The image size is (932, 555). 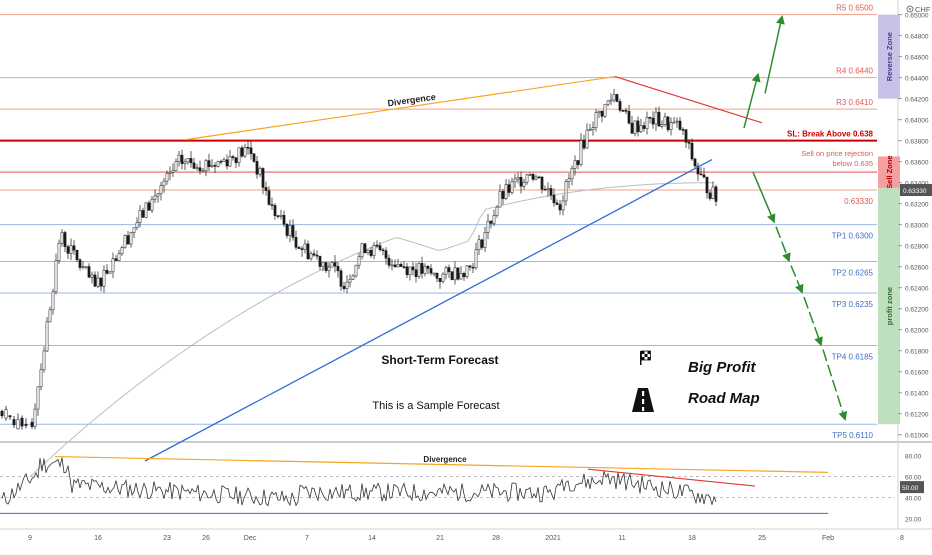 I want to click on price-tick-label: 0.63800, so click(x=917, y=142).